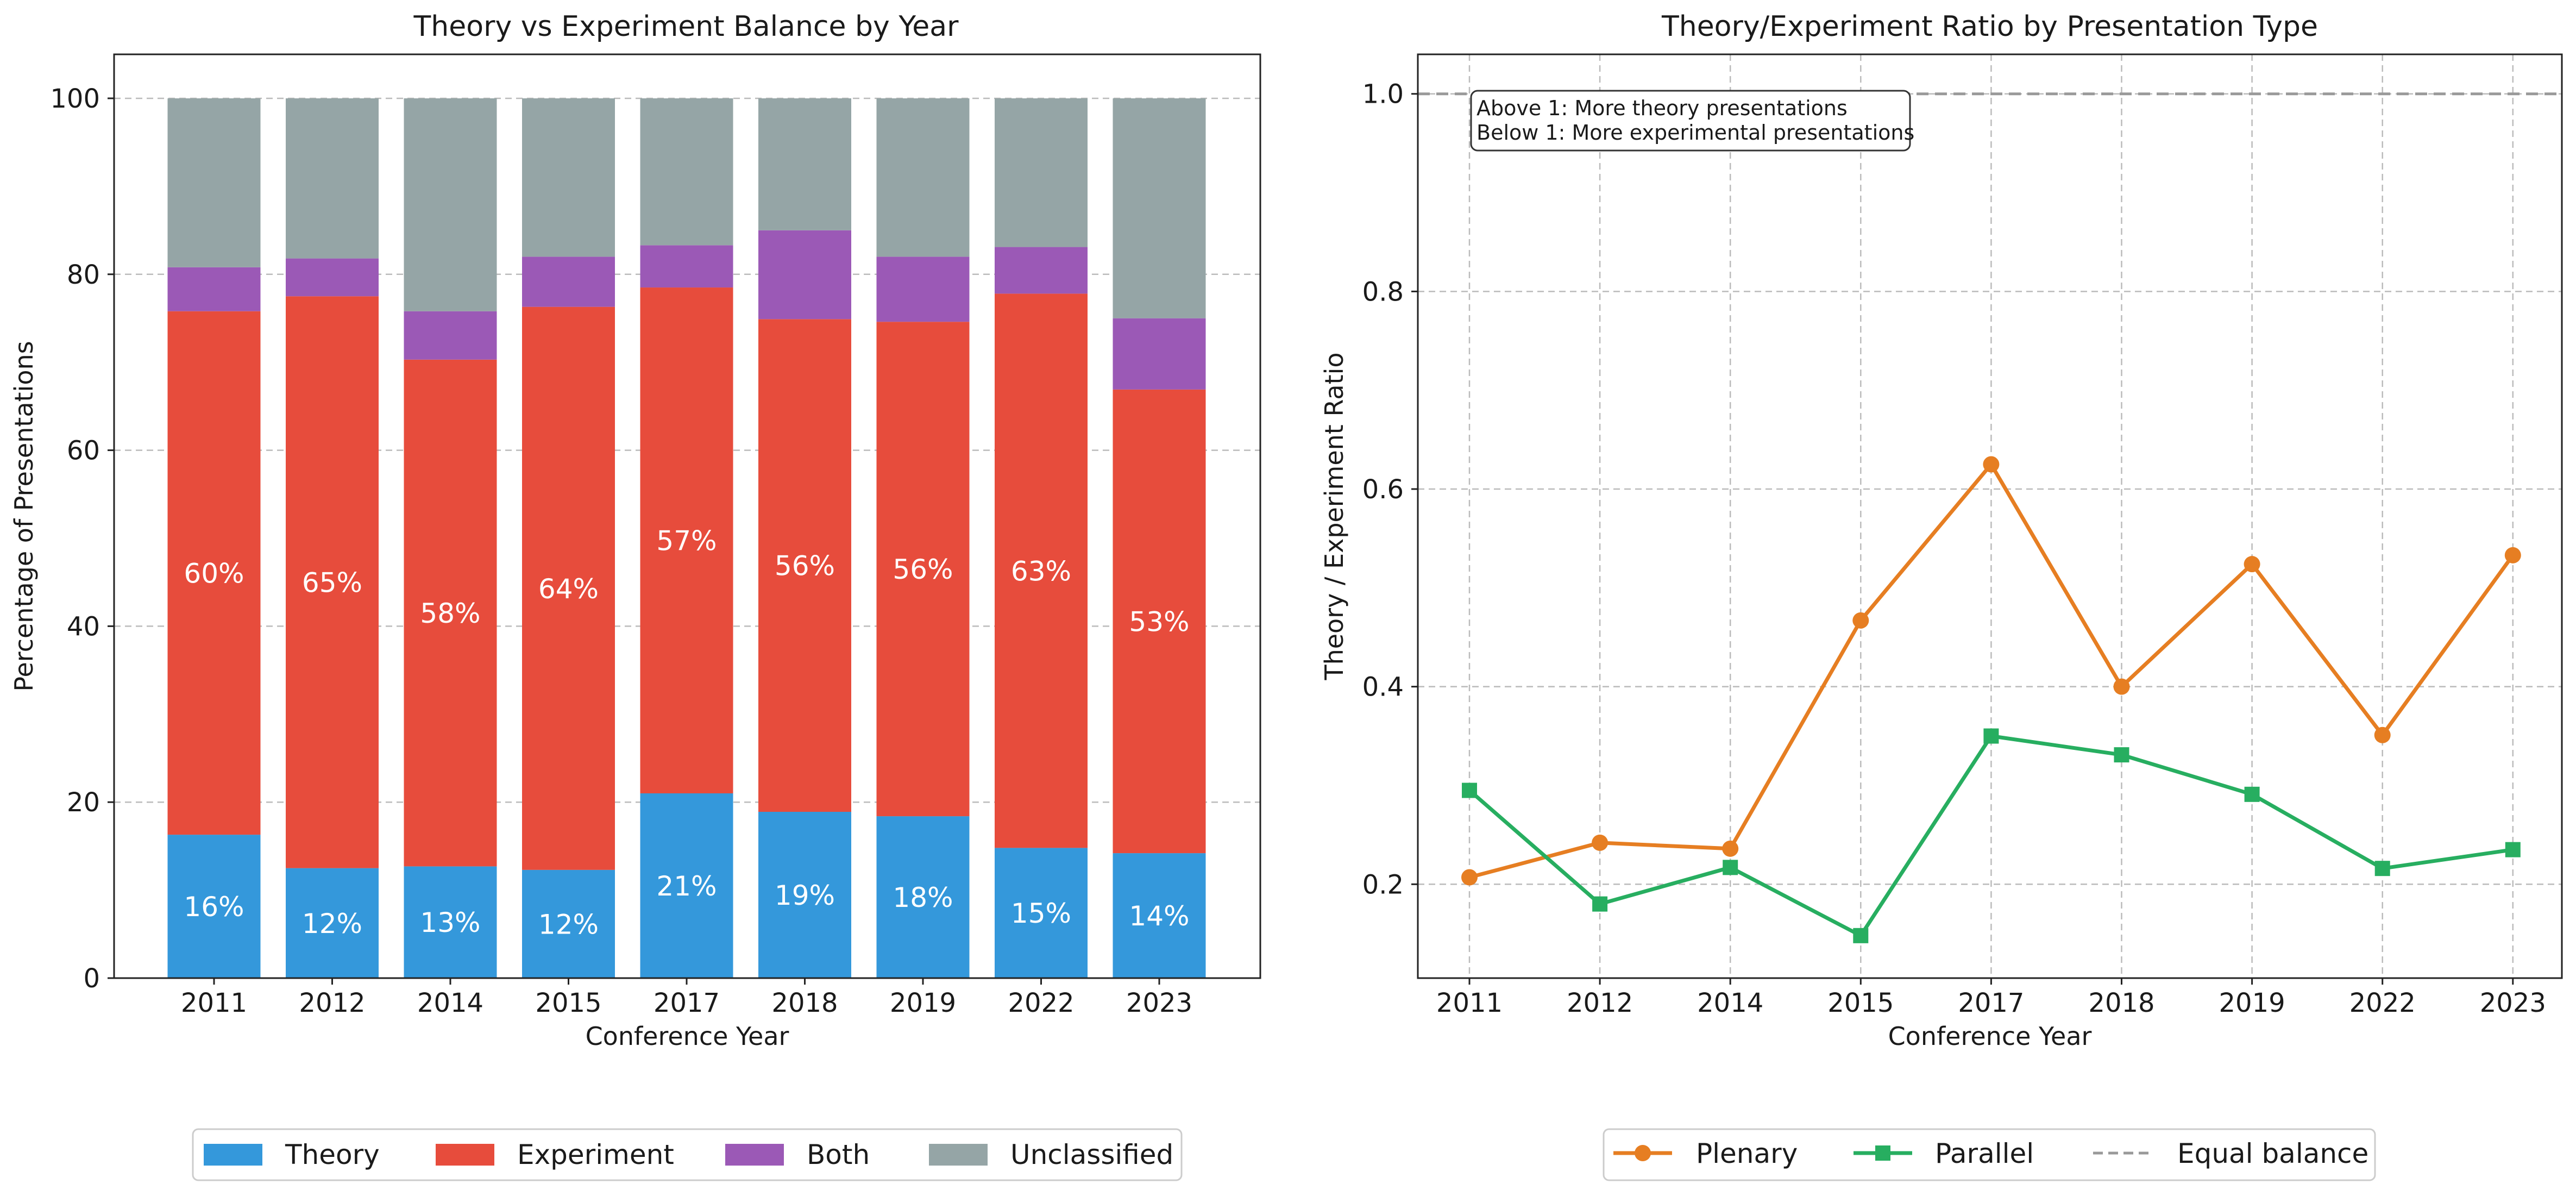 This screenshot has height=1196, width=2576. What do you see at coordinates (465, 1155) in the screenshot?
I see `legend-swatch-experiment` at bounding box center [465, 1155].